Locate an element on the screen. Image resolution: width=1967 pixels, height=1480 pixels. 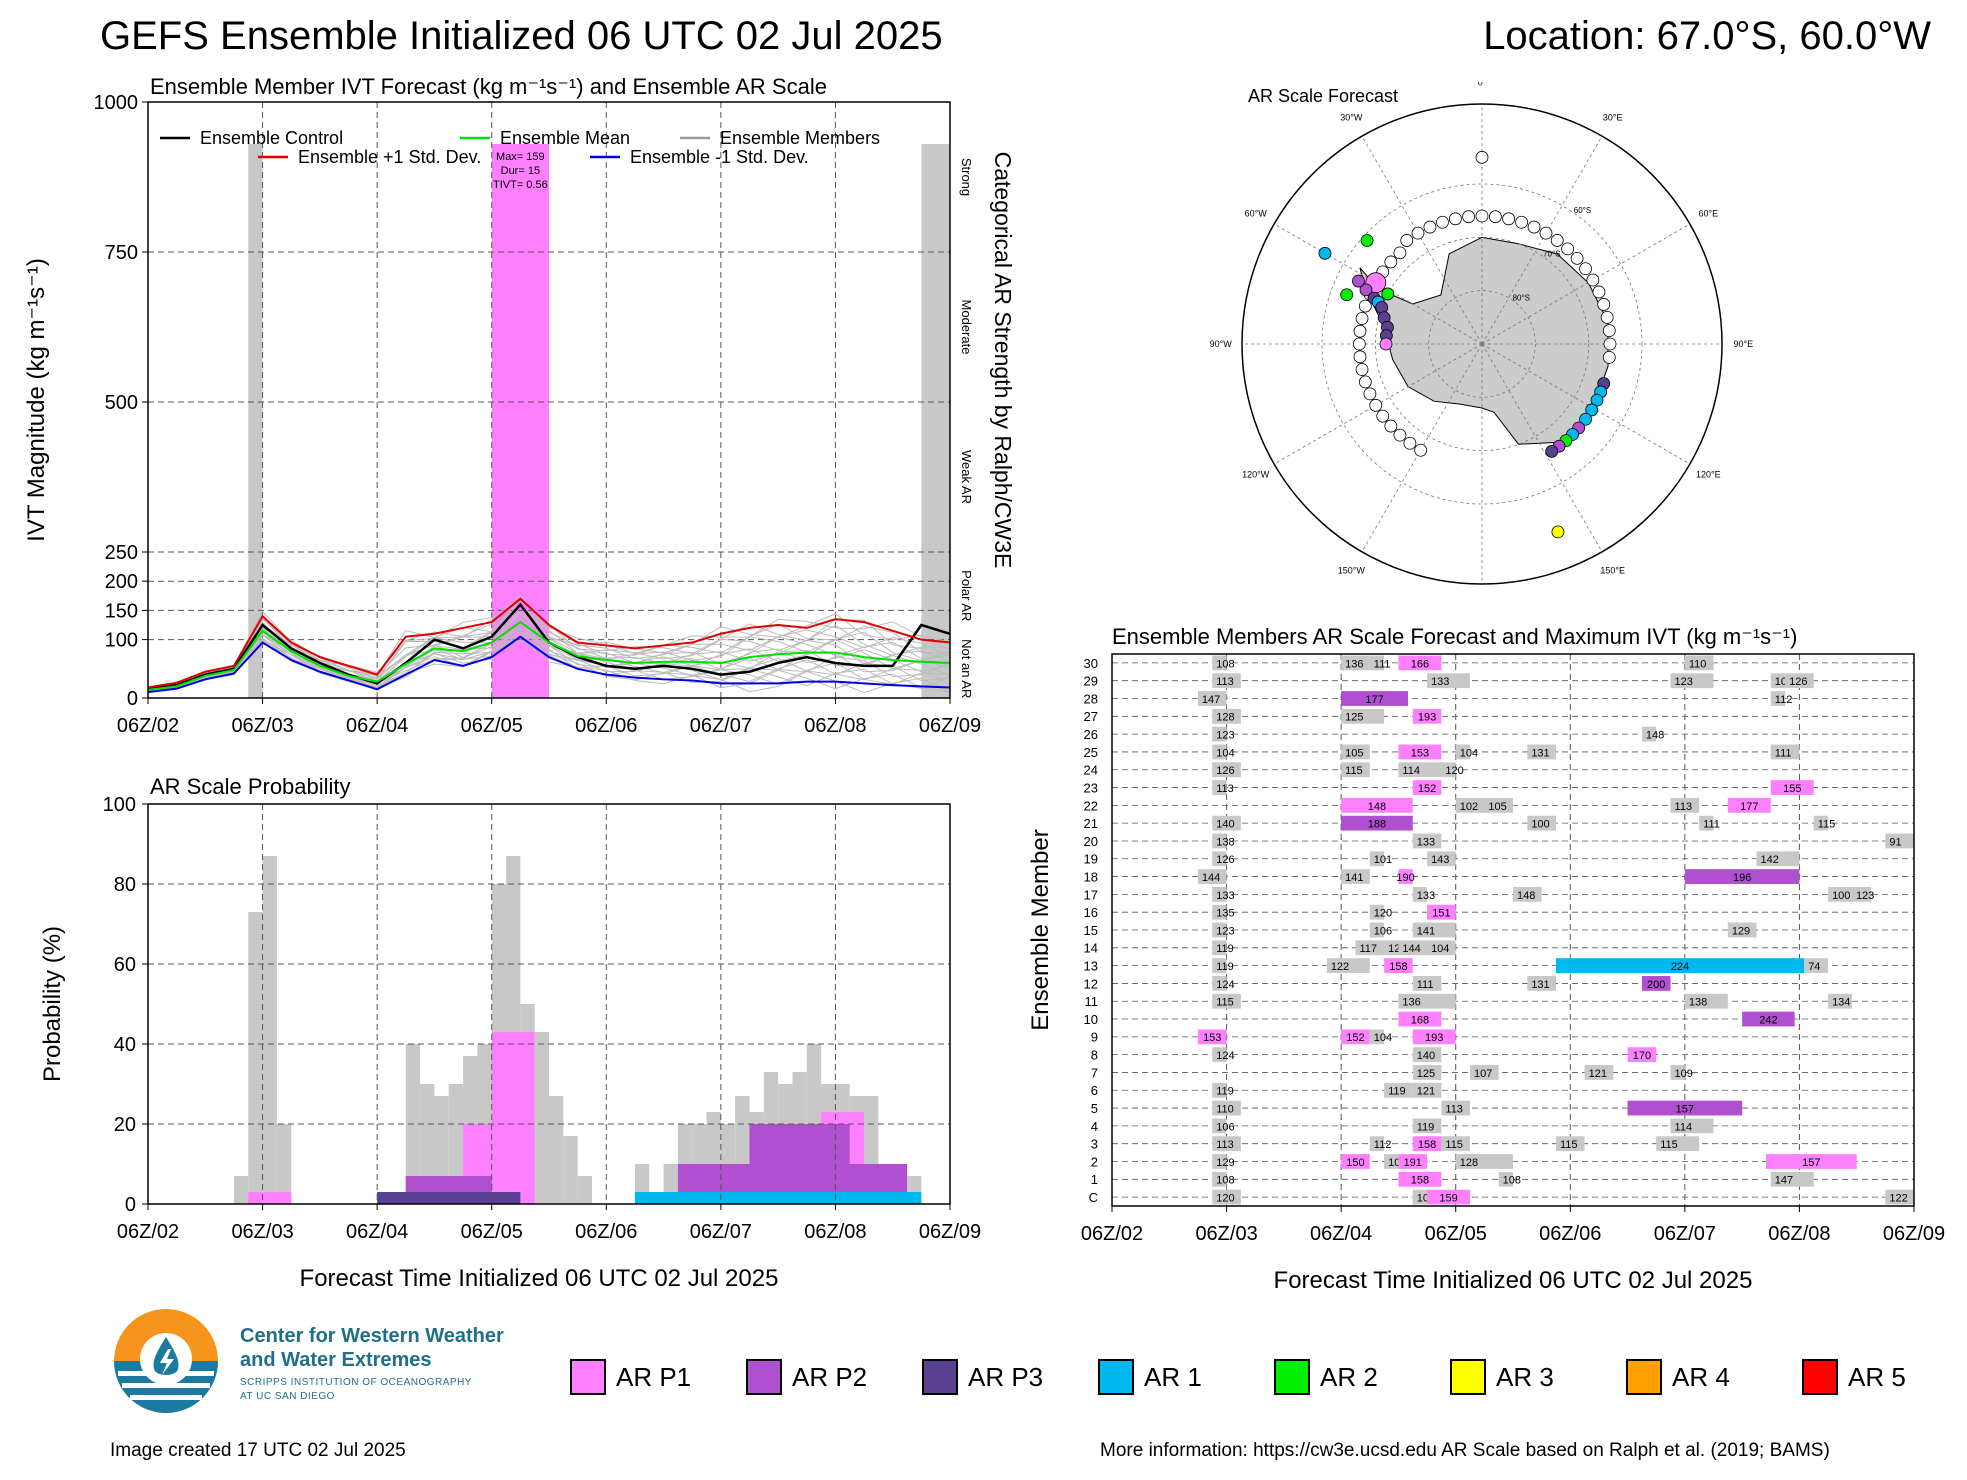
latitude-circle is located at coordinates (1482, 344).